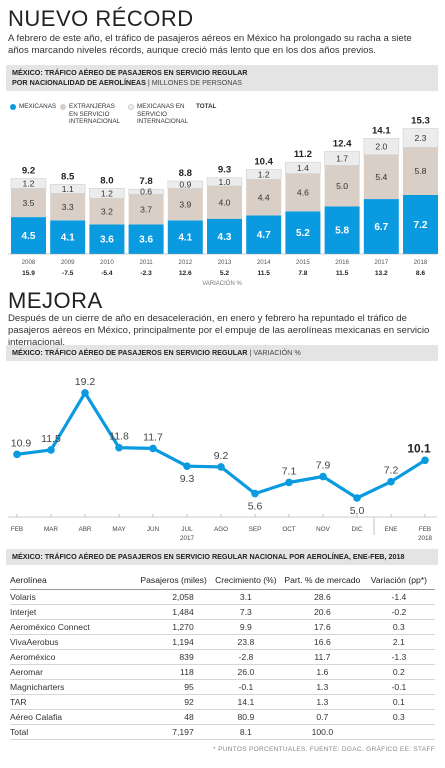 Image resolution: width=445 pixels, height=768 pixels. What do you see at coordinates (303, 154) in the screenshot?
I see `bar-total-label: 11.2` at bounding box center [303, 154].